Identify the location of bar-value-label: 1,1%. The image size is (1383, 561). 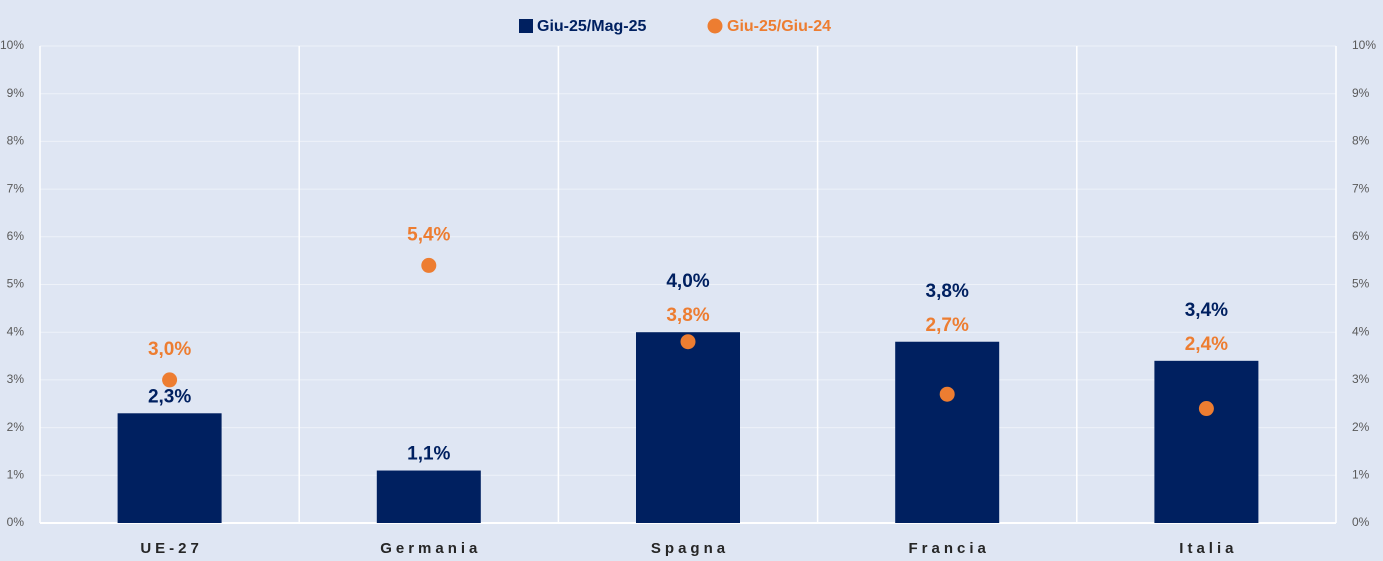
(428, 454).